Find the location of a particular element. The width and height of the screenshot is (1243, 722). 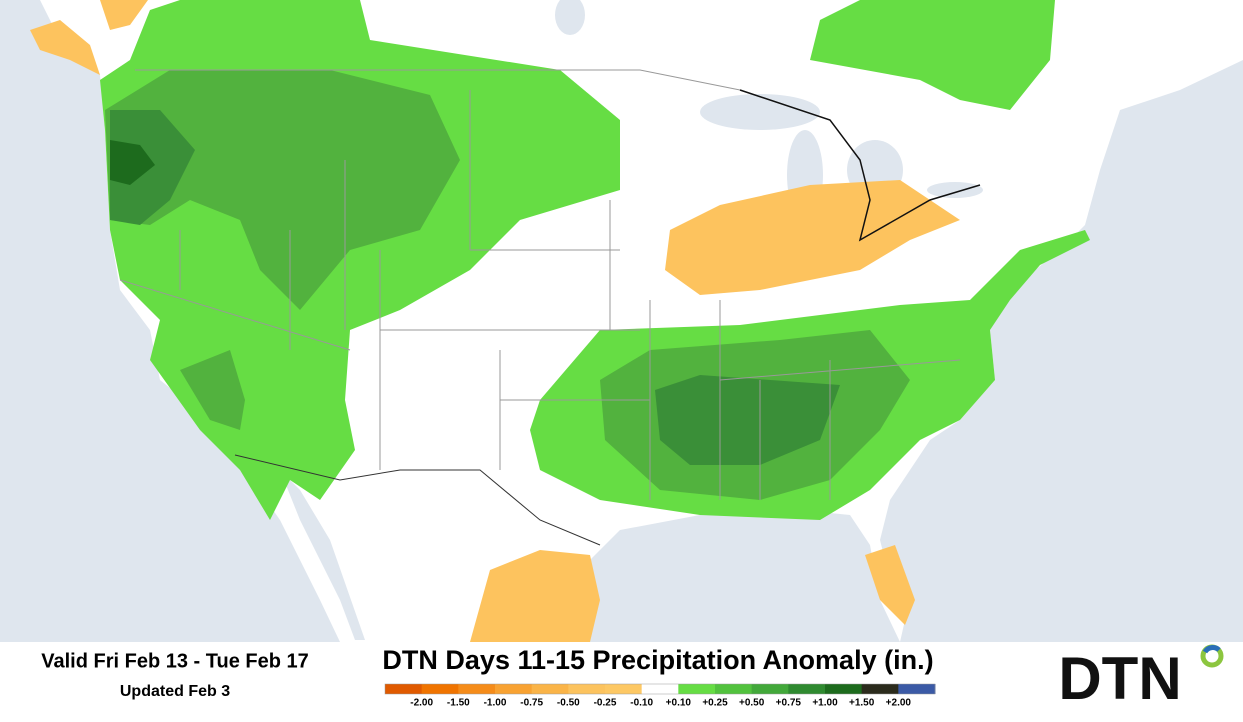

footer-bg is located at coordinates (621, 682).